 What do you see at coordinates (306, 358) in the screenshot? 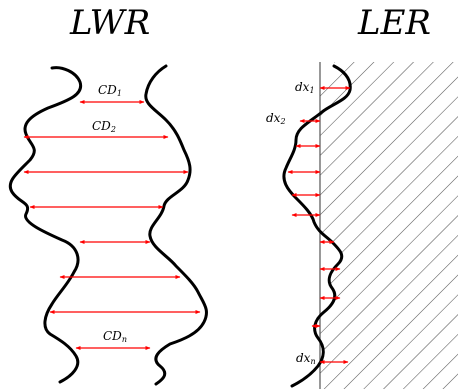
I see `dx-label-n: dxn` at bounding box center [306, 358].